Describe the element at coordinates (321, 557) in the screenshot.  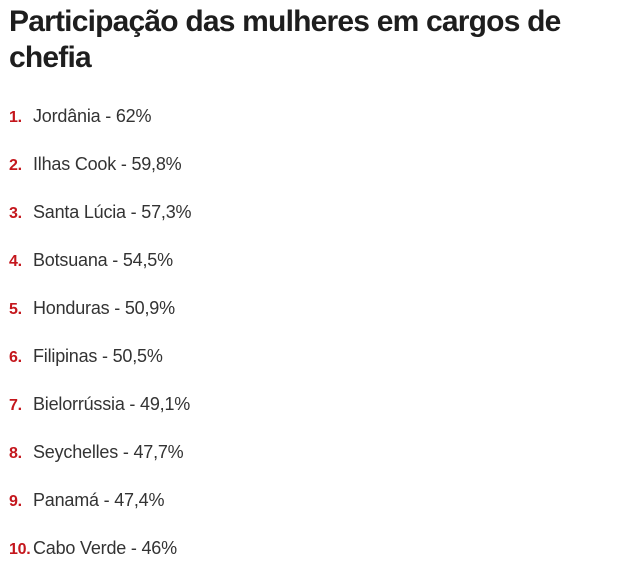
I see `list-item: 10. Cabo Verde - 46%` at that location.